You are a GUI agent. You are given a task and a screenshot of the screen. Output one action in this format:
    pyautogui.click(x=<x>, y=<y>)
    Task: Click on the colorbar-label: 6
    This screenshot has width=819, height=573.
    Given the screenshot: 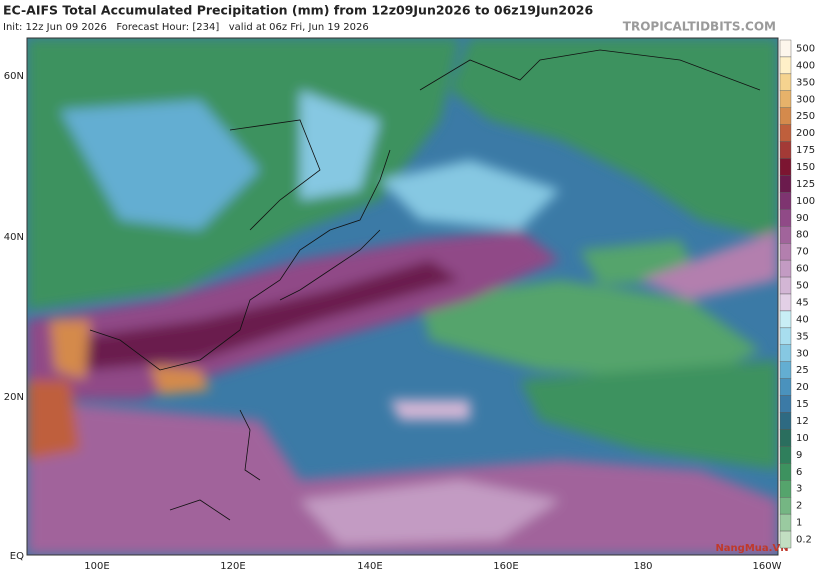 What is the action you would take?
    pyautogui.click(x=799, y=472)
    